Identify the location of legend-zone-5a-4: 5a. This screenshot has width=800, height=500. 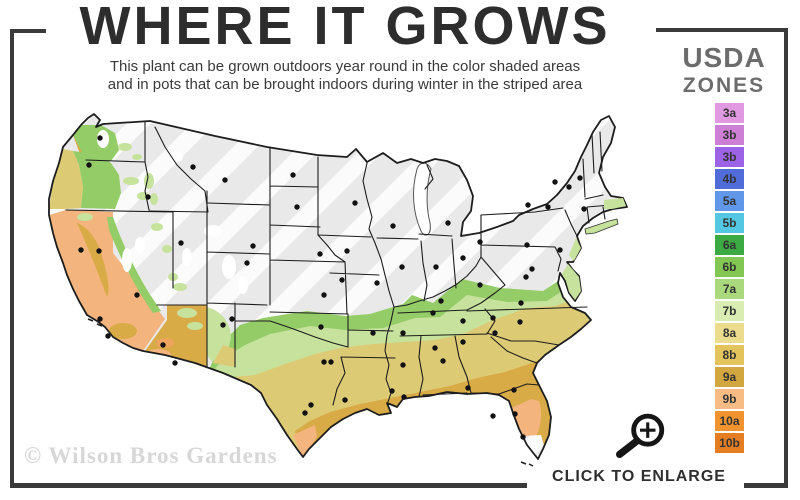
(729, 201).